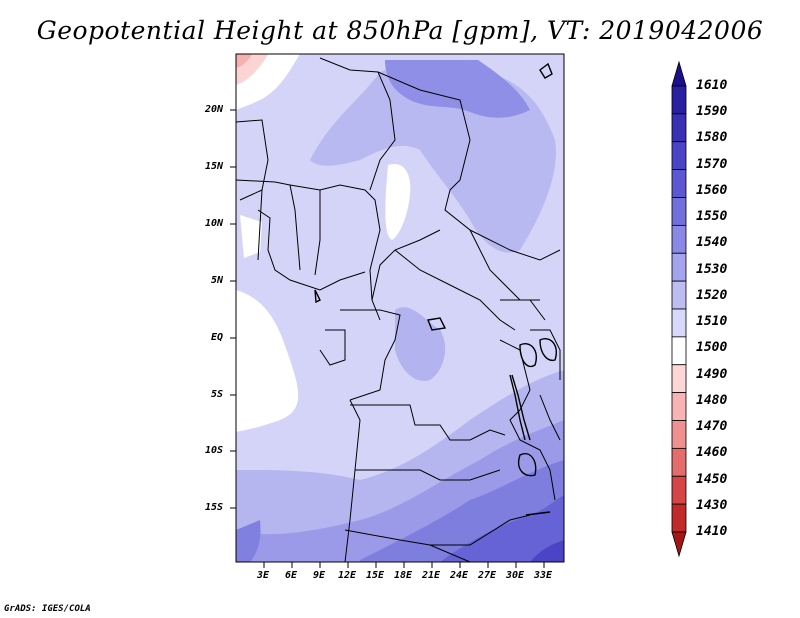 The image size is (800, 618). What do you see at coordinates (712, 295) in the screenshot?
I see `colorbar-label: 1520` at bounding box center [712, 295].